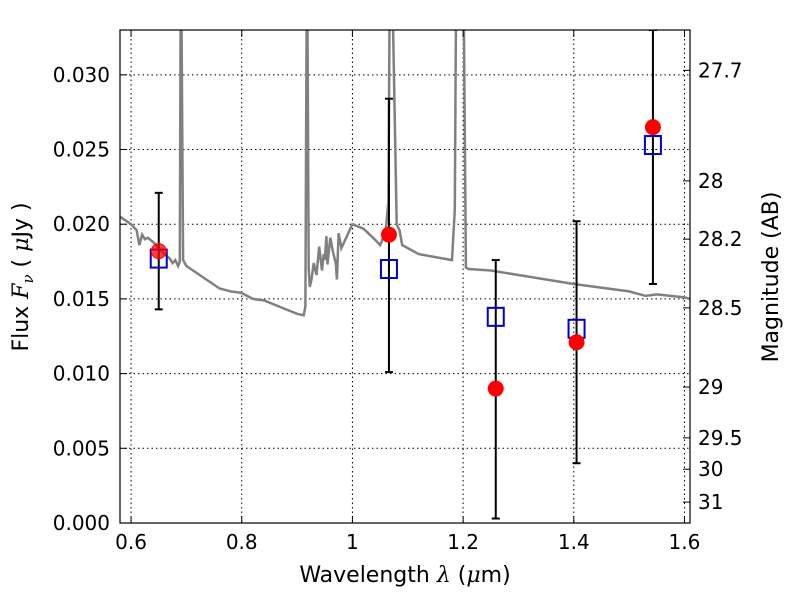  I want to click on magnitude-tick-label: 30, so click(710, 469).